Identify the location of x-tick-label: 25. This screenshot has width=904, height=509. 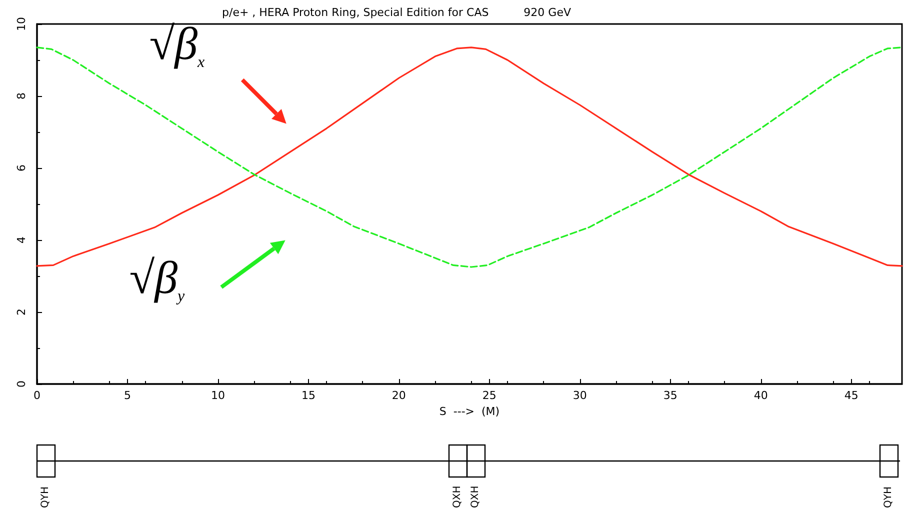
(489, 395).